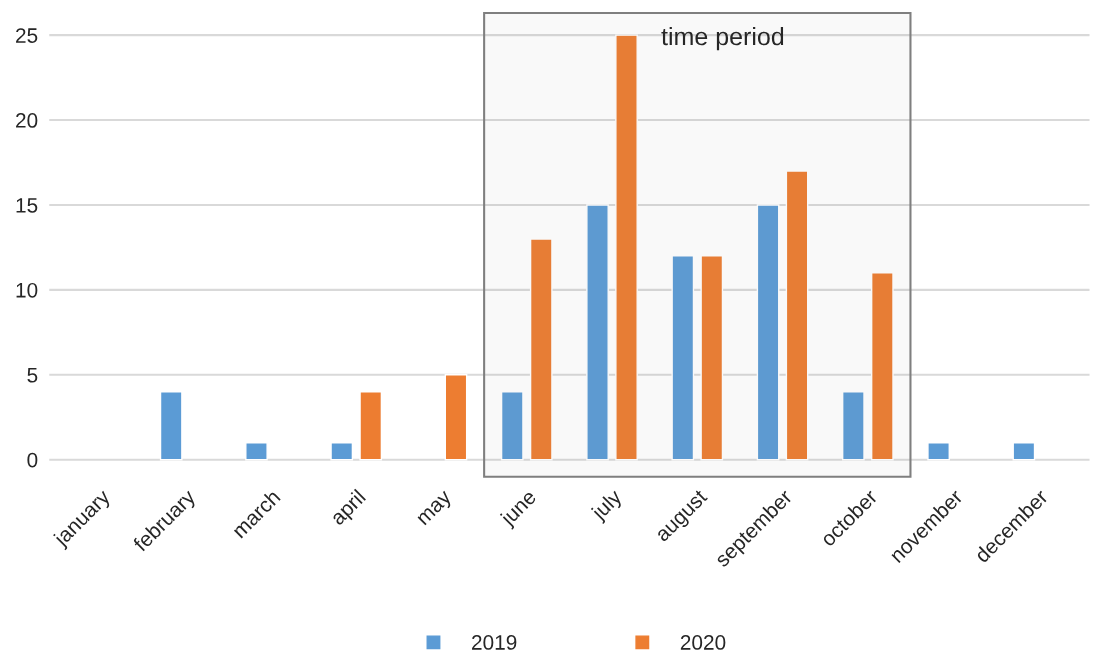 The width and height of the screenshot is (1095, 653). What do you see at coordinates (436, 509) in the screenshot?
I see `x-tick-label: may` at bounding box center [436, 509].